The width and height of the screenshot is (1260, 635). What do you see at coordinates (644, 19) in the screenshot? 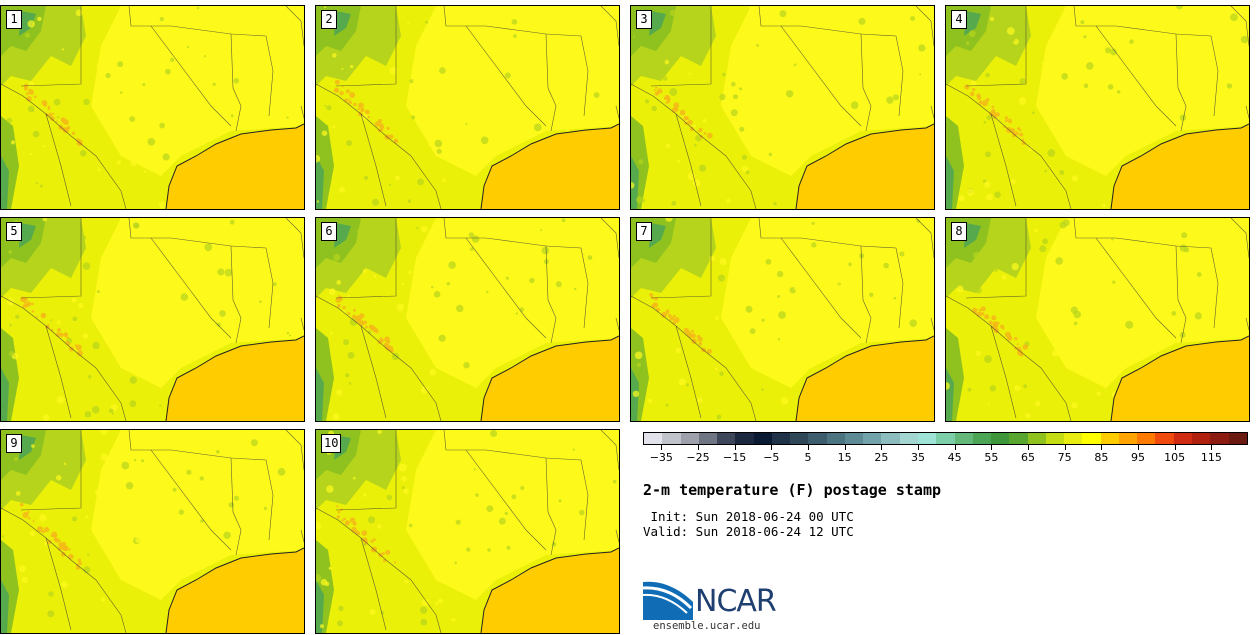
I see `panel-label: 3` at bounding box center [644, 19].